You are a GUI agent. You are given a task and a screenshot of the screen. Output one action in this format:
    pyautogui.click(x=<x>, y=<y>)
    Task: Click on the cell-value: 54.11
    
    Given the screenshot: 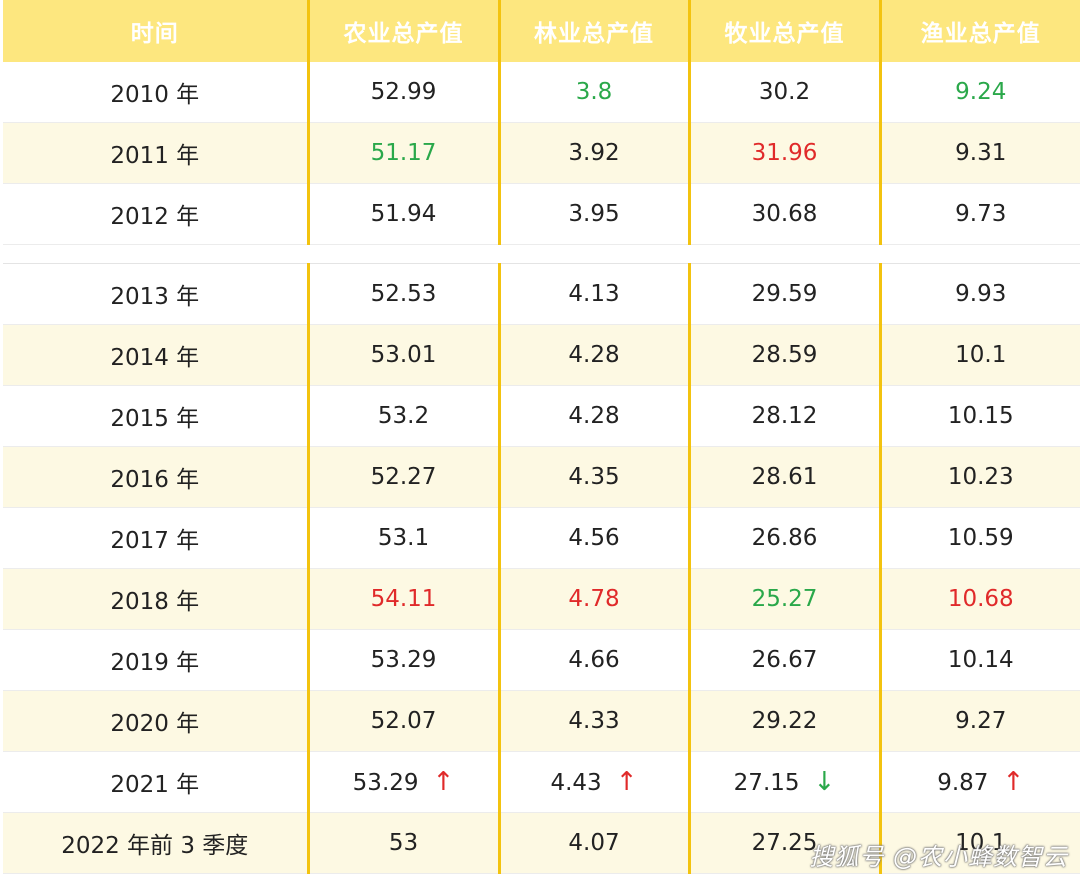 What is the action you would take?
    pyautogui.click(x=403, y=599)
    